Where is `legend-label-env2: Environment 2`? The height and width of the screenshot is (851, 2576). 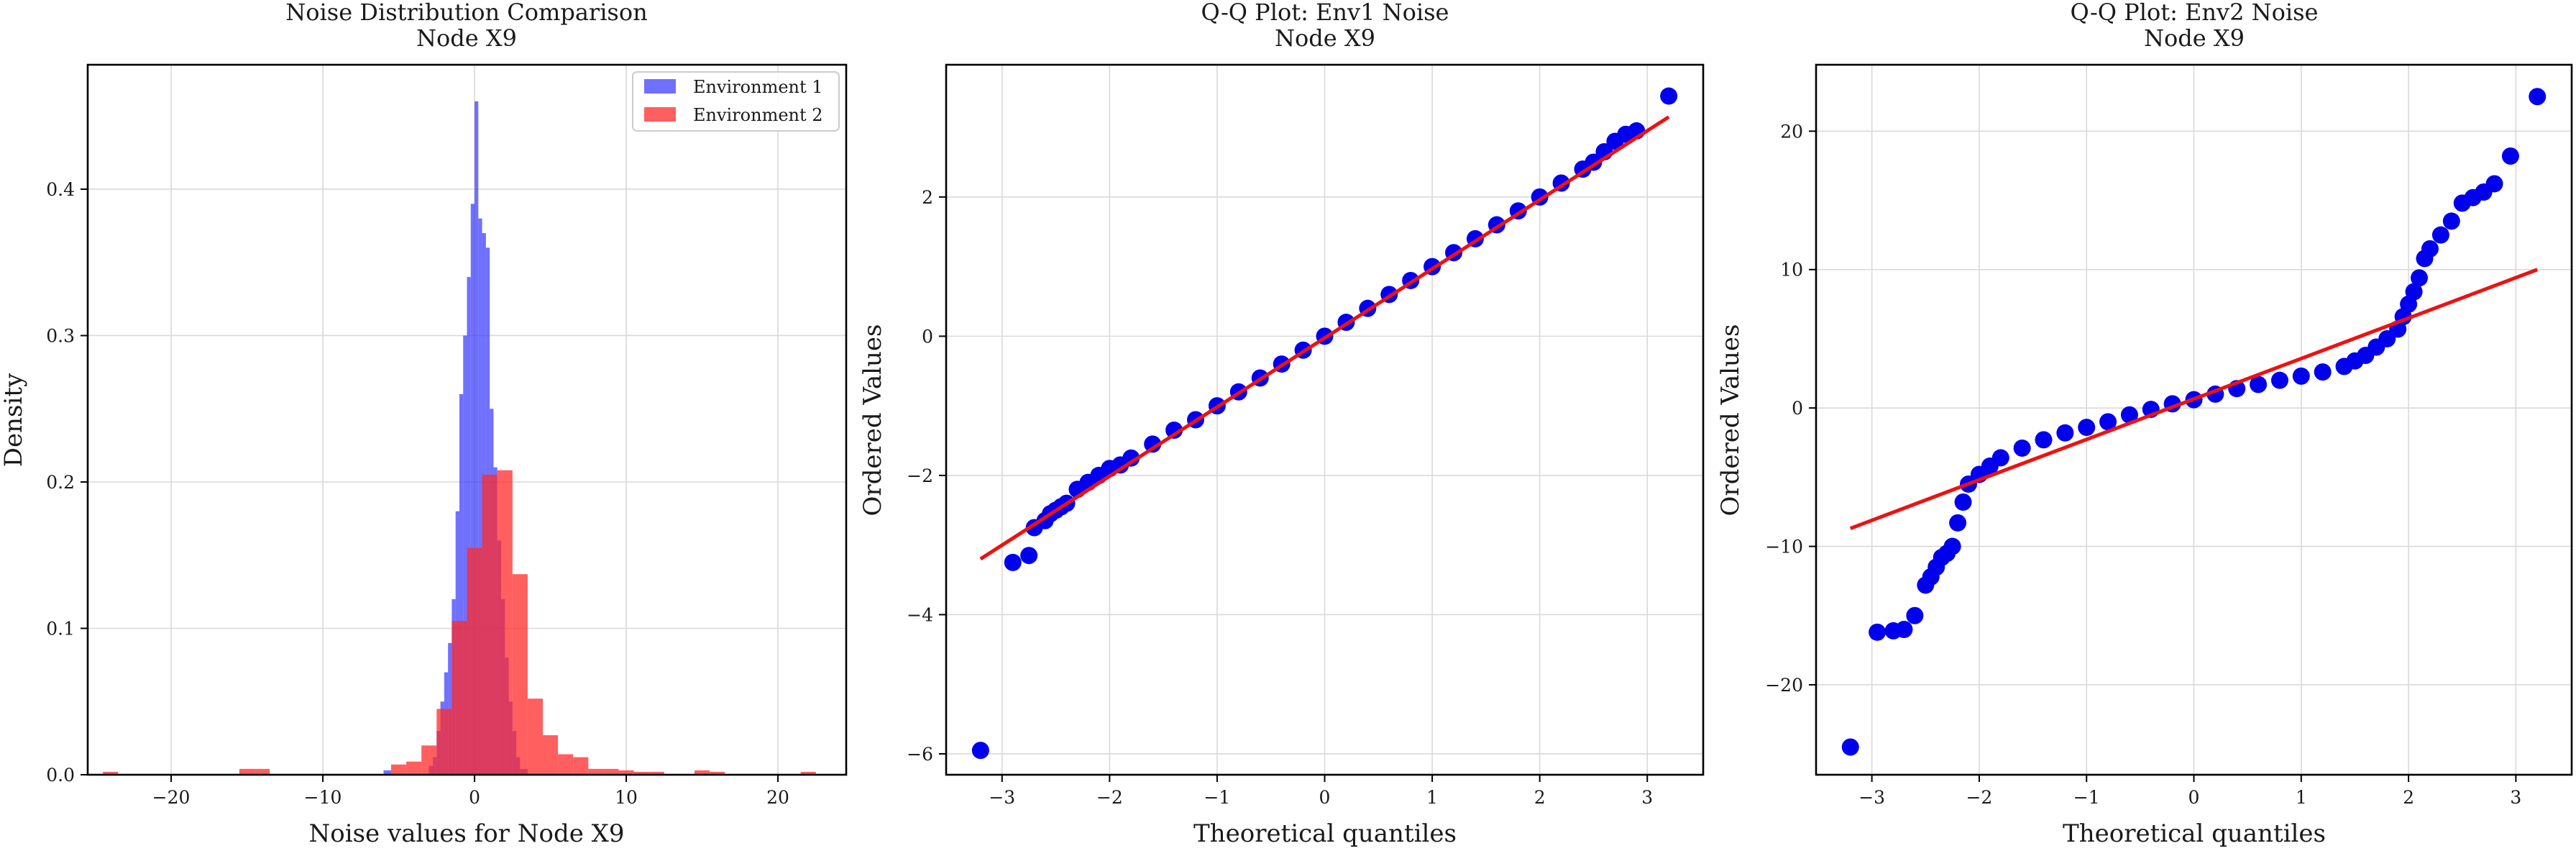 legend-label-env2: Environment 2 is located at coordinates (758, 115).